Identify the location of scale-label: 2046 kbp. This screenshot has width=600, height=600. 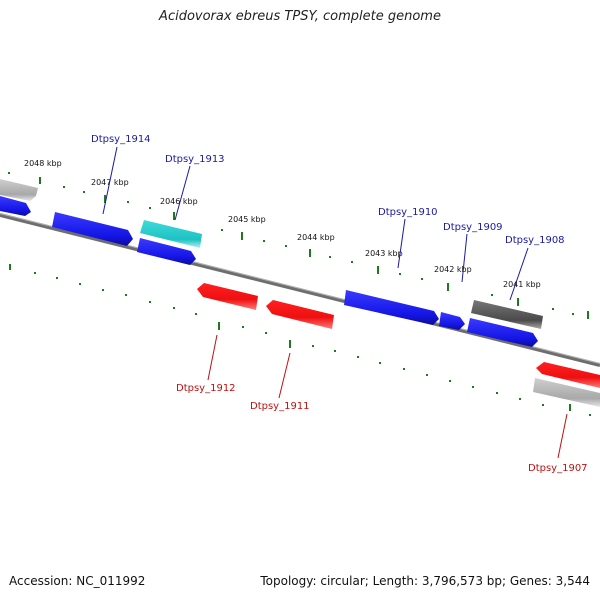
(179, 201).